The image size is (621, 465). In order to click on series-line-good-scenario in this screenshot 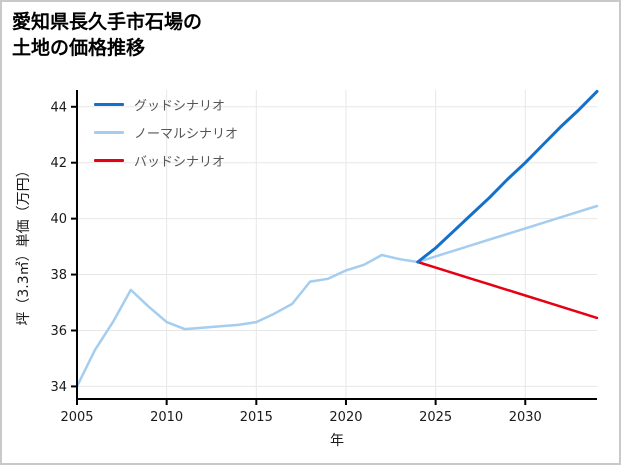, I will do `click(507, 176)`.